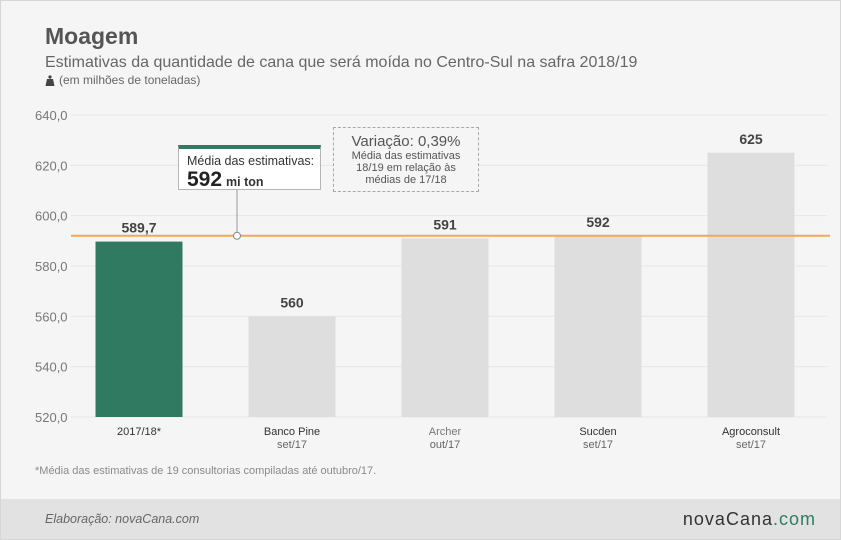  Describe the element at coordinates (597, 432) in the screenshot. I see `x-tick-label: Sucden` at that location.